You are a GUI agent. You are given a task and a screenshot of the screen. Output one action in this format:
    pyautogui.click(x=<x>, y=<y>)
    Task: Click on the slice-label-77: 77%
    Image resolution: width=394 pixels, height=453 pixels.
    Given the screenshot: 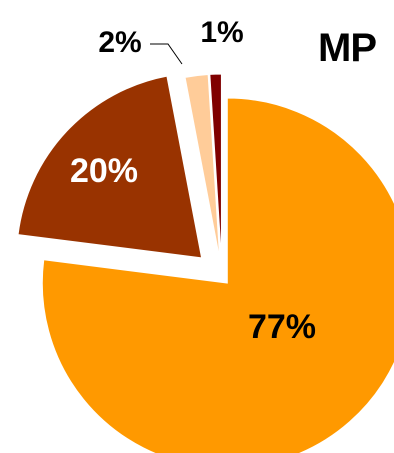 What is the action you would take?
    pyautogui.click(x=282, y=327)
    